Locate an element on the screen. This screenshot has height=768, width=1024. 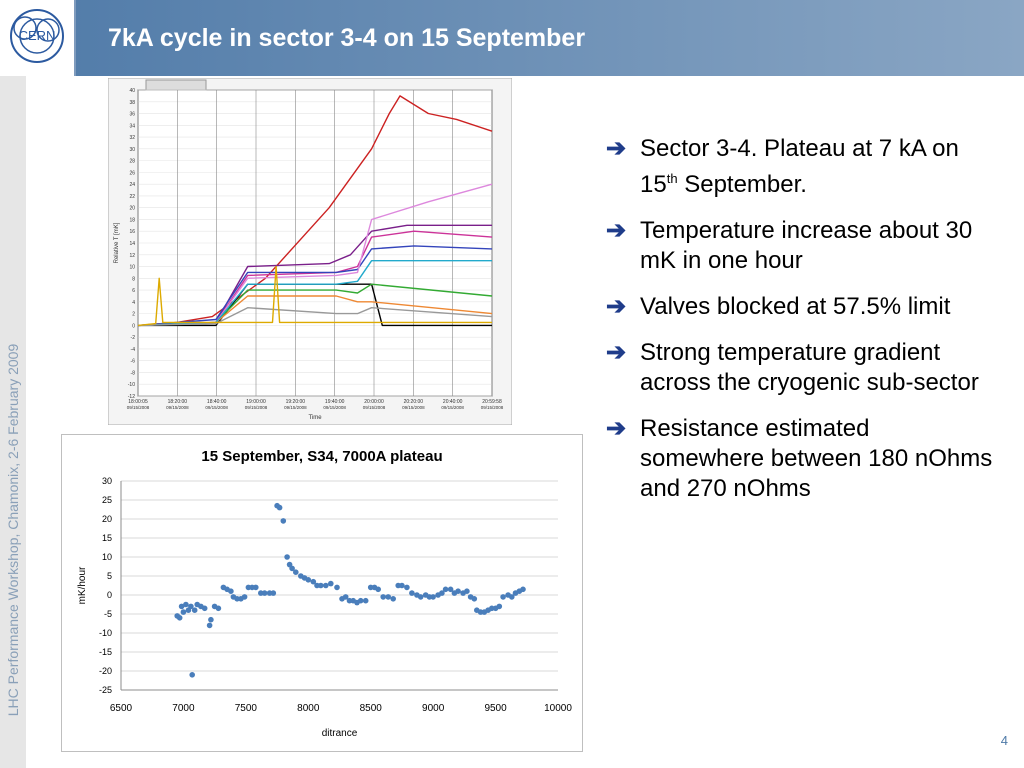
chart-title: 15 September, S34, 7000A plateau is located at coordinates (321, 456).